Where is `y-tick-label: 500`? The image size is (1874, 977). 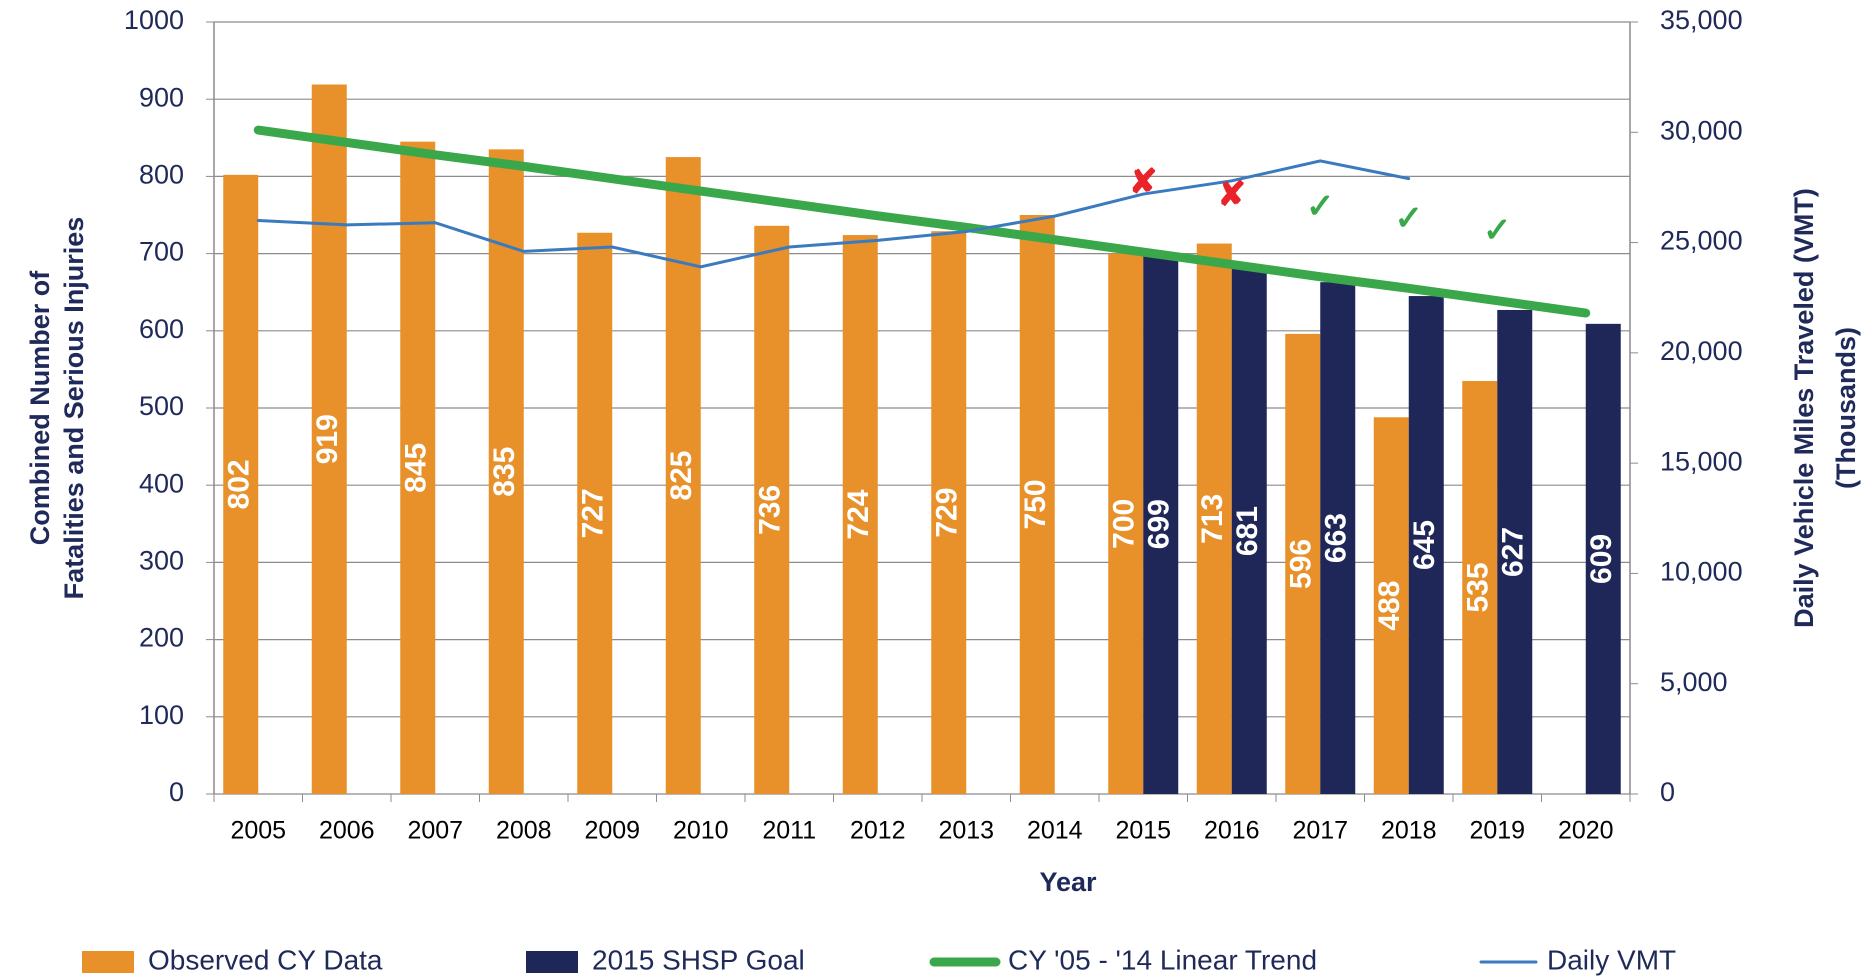 y-tick-label: 500 is located at coordinates (161, 406).